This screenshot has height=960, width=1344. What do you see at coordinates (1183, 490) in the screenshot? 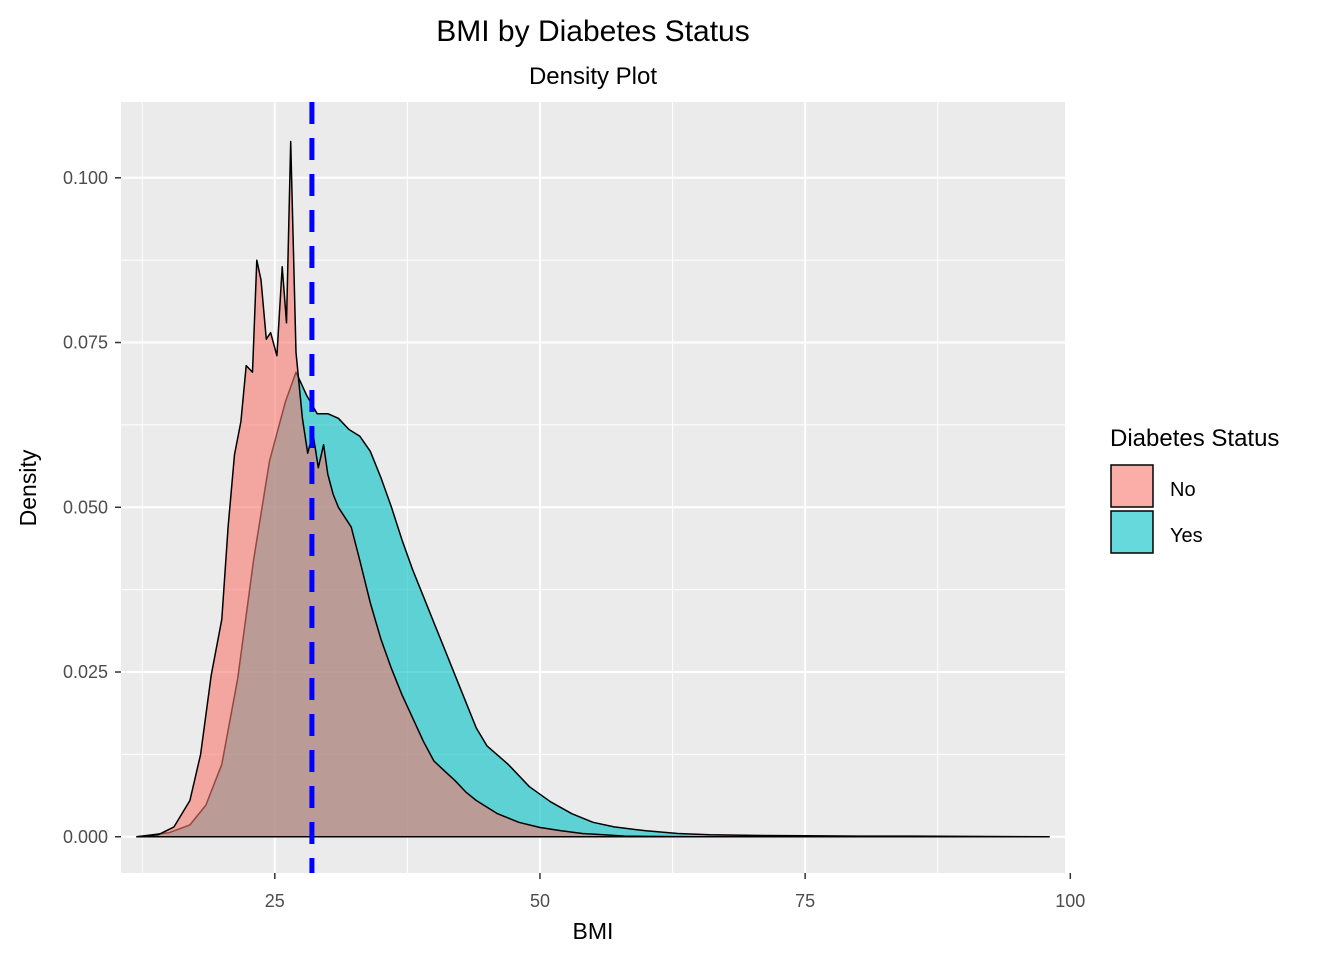
I see `legend-label-no: No` at bounding box center [1183, 490].